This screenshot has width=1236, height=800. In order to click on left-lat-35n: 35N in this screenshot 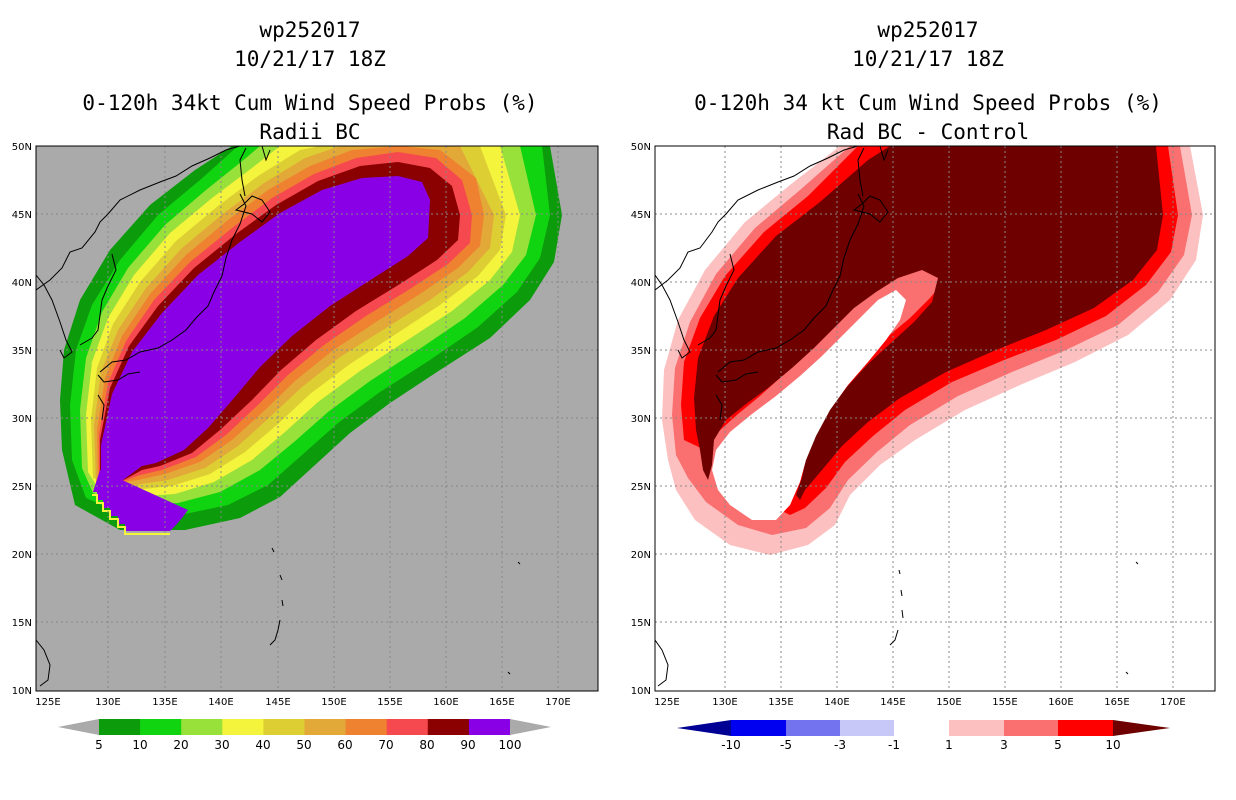, I will do `click(22, 351)`.